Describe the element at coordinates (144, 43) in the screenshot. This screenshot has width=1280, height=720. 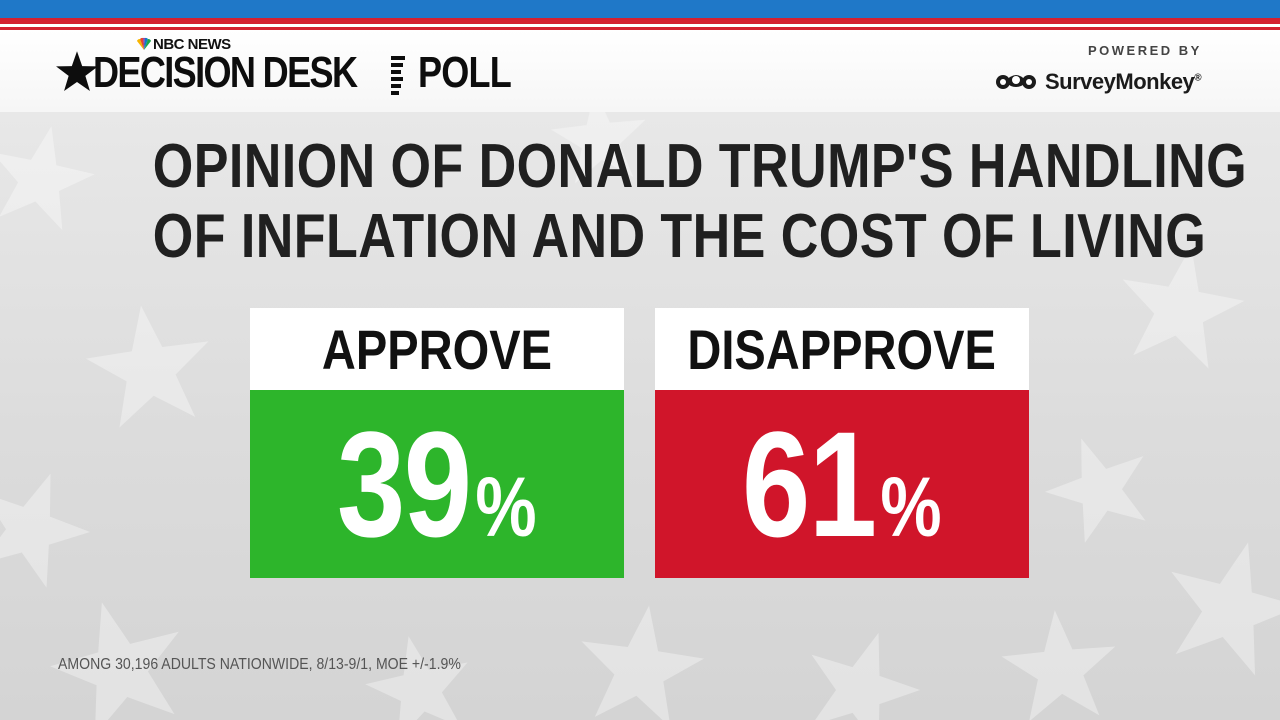
I see `peacock-icon` at that location.